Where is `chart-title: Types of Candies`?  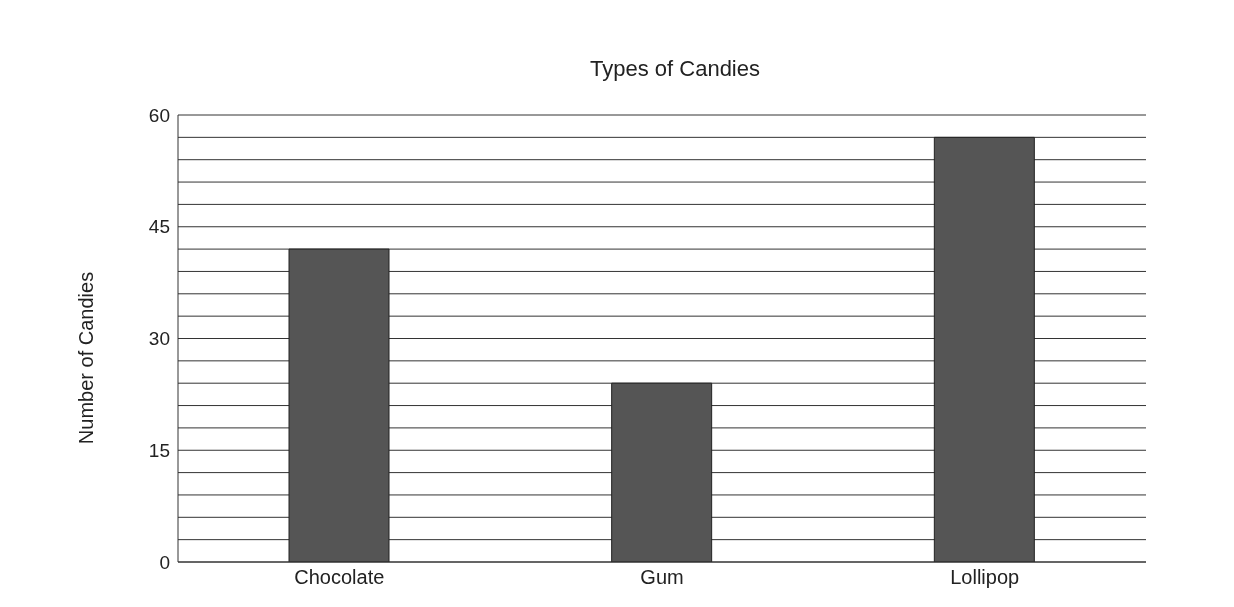 chart-title: Types of Candies is located at coordinates (675, 69).